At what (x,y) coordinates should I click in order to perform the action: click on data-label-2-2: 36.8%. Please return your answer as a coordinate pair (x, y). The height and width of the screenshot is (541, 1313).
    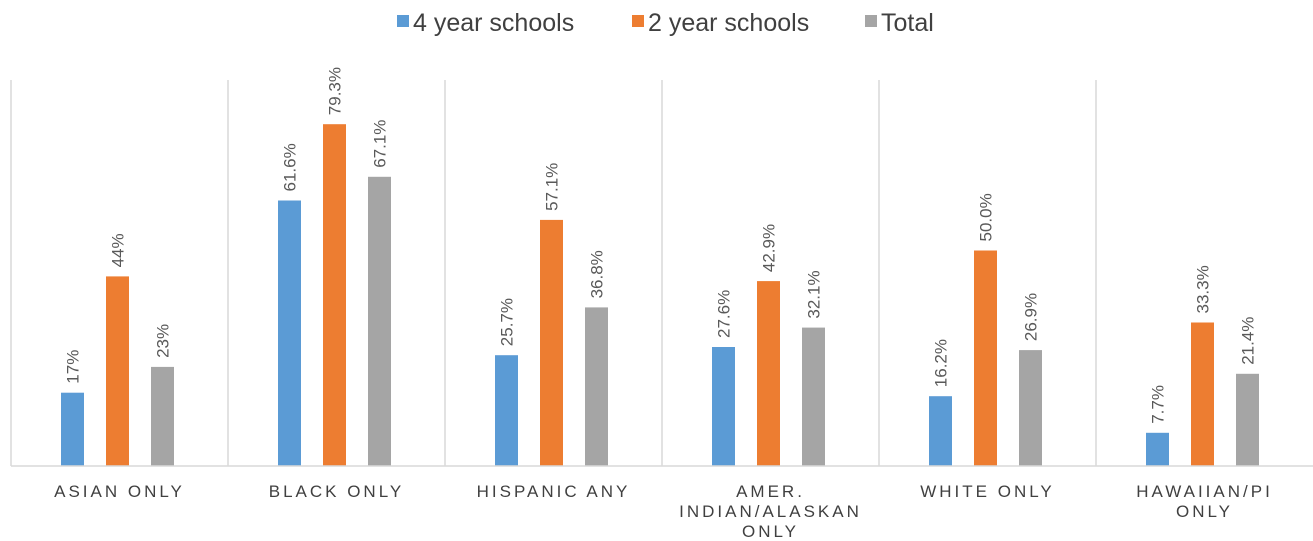
    Looking at the image, I should click on (597, 274).